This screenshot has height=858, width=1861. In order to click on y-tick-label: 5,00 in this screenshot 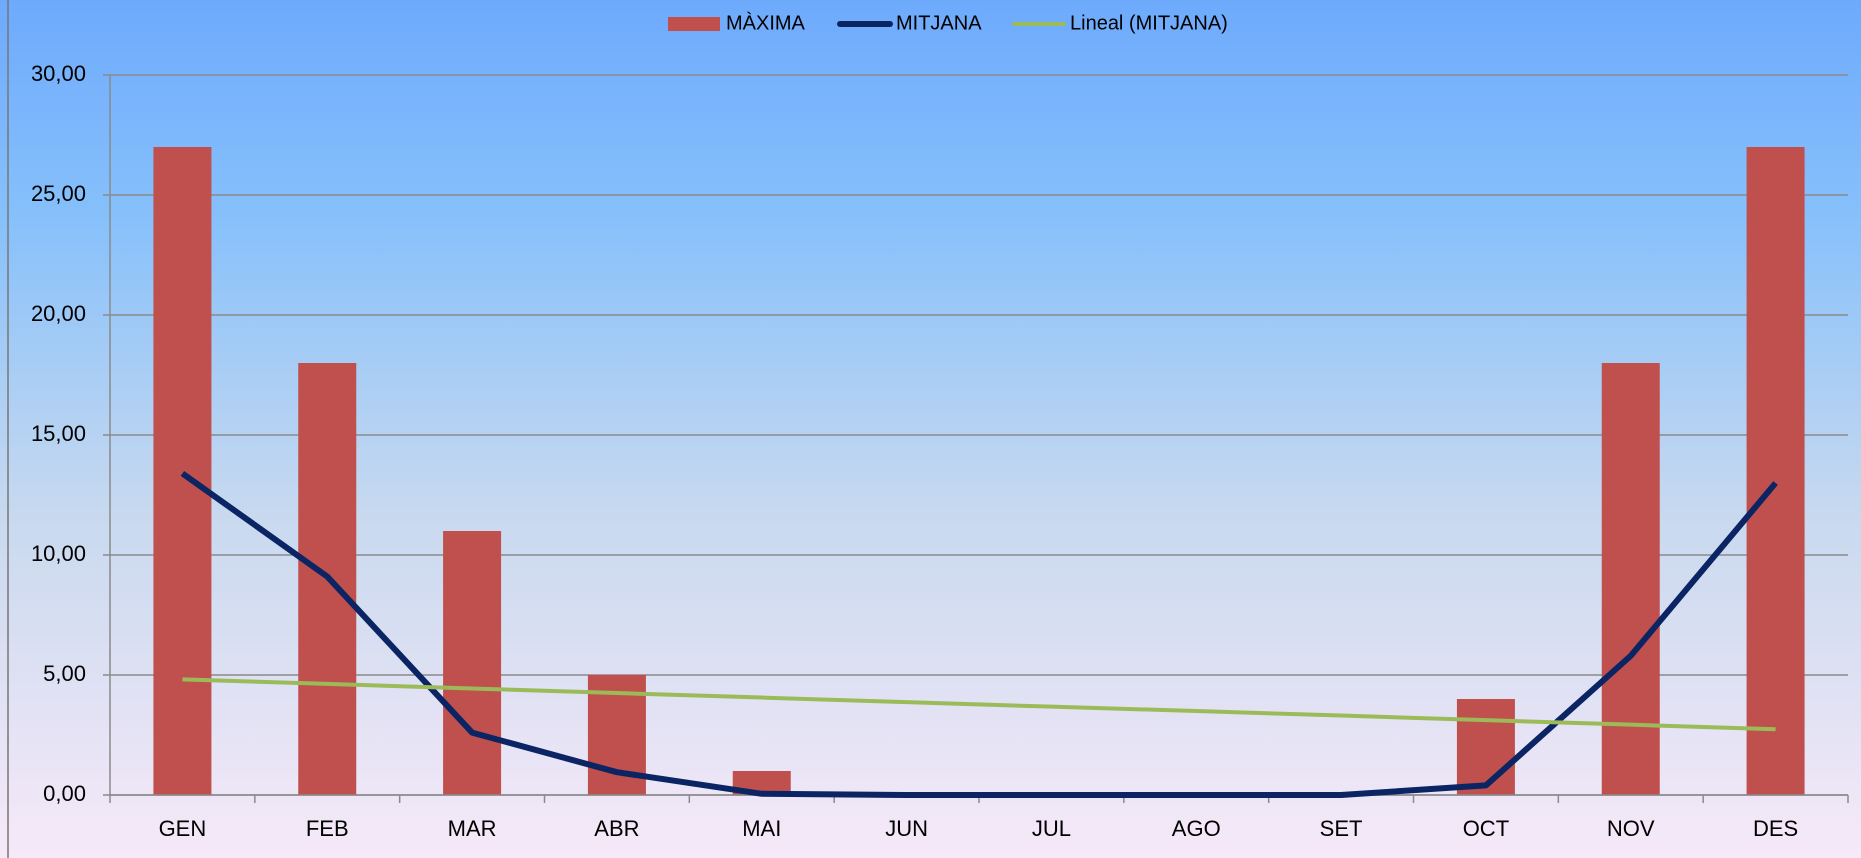, I will do `click(64, 673)`.